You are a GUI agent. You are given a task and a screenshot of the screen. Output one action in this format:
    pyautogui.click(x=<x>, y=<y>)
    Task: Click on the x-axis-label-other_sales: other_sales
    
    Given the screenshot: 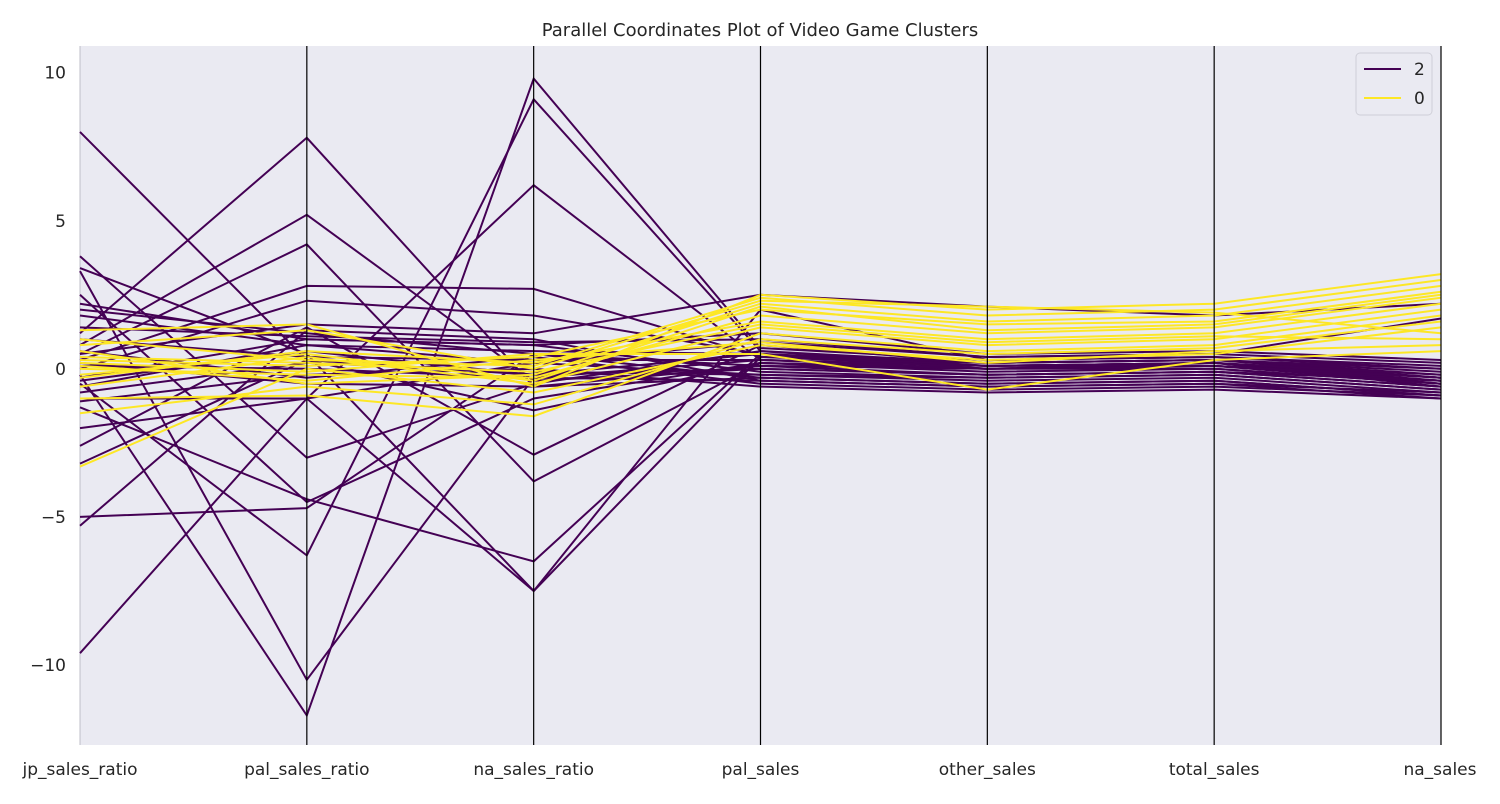 What is the action you would take?
    pyautogui.click(x=987, y=770)
    